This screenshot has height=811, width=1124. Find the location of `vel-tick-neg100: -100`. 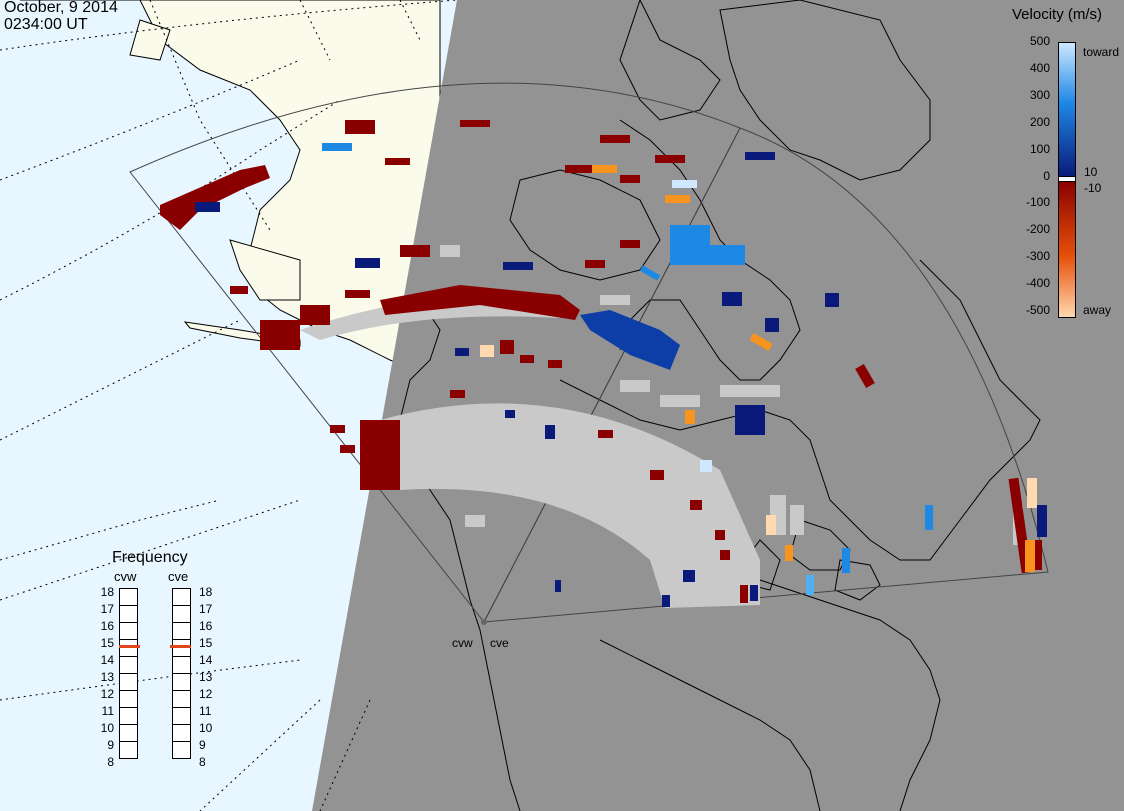

vel-tick-neg100: -100 is located at coordinates (1037, 202).